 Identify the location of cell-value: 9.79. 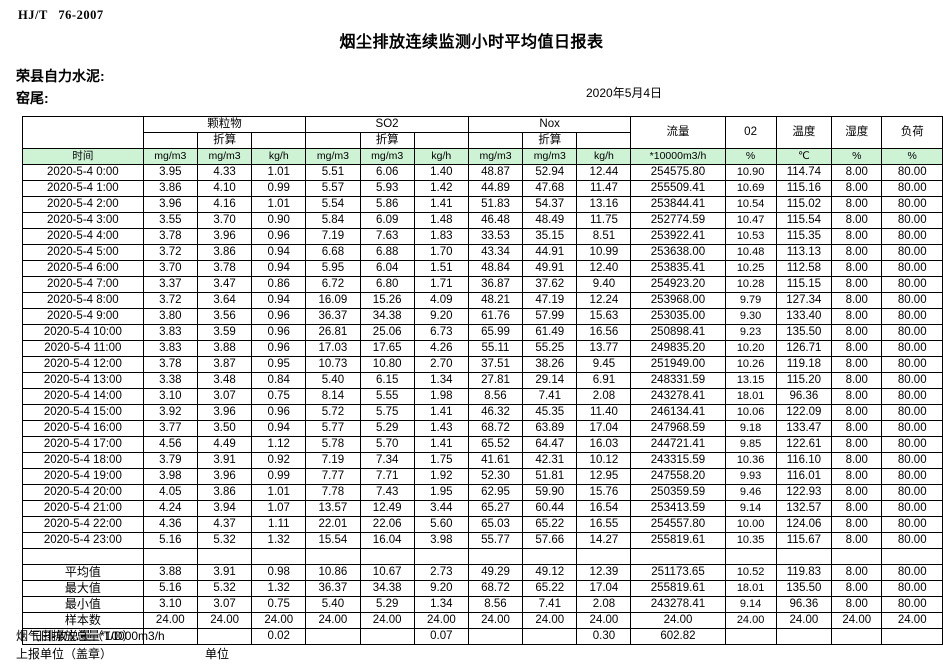
(750, 300).